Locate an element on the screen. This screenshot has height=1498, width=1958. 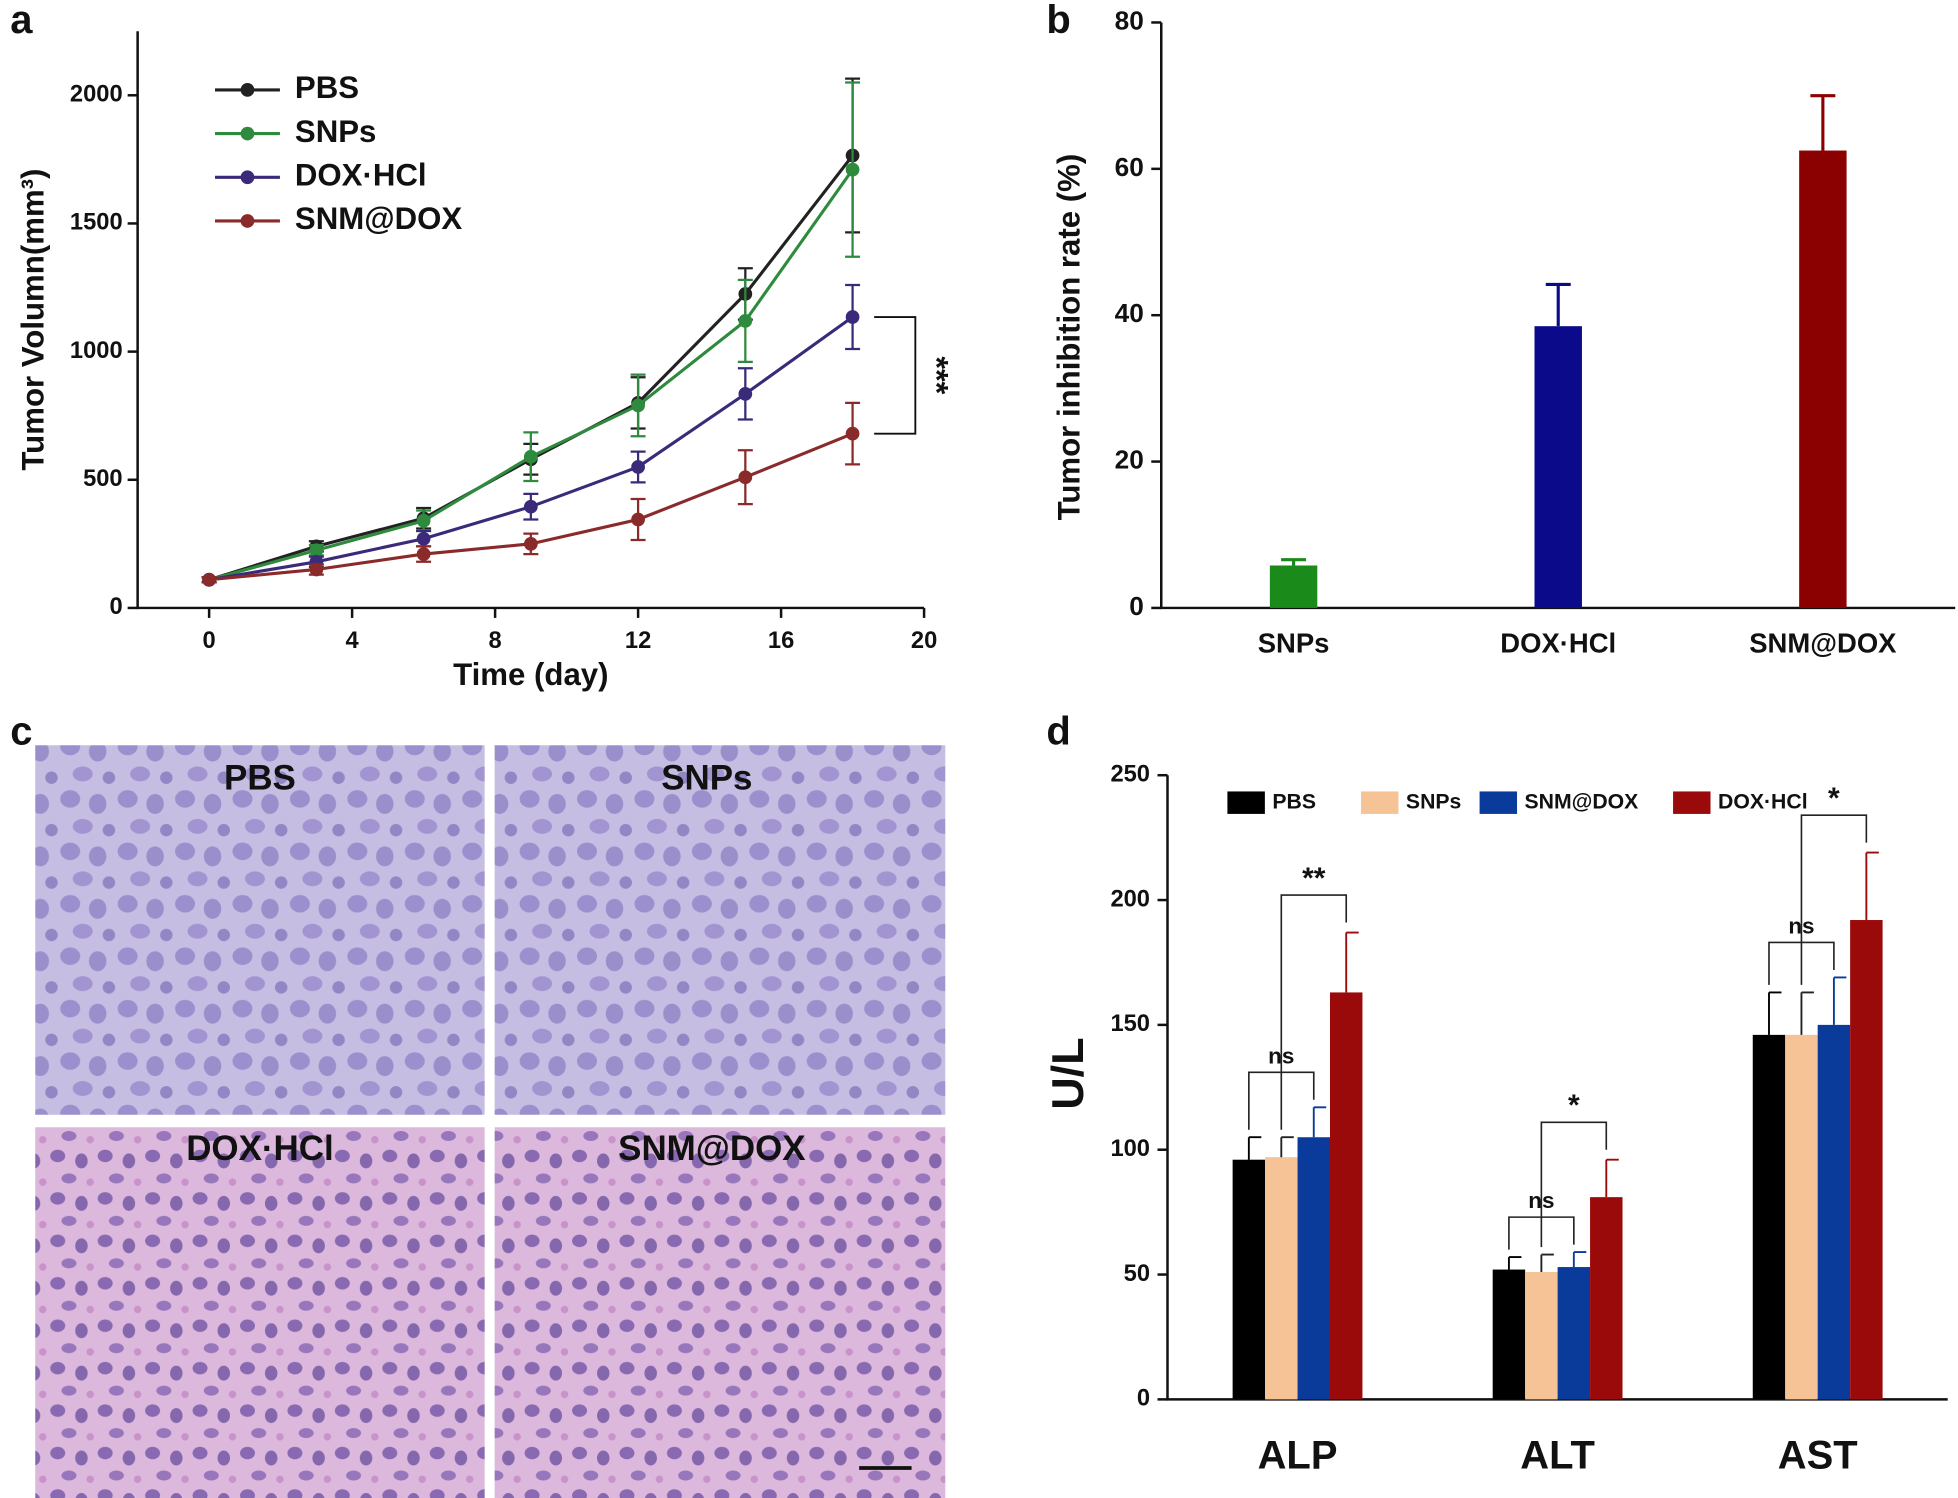
x-tick-label: ALP is located at coordinates (1298, 1456).